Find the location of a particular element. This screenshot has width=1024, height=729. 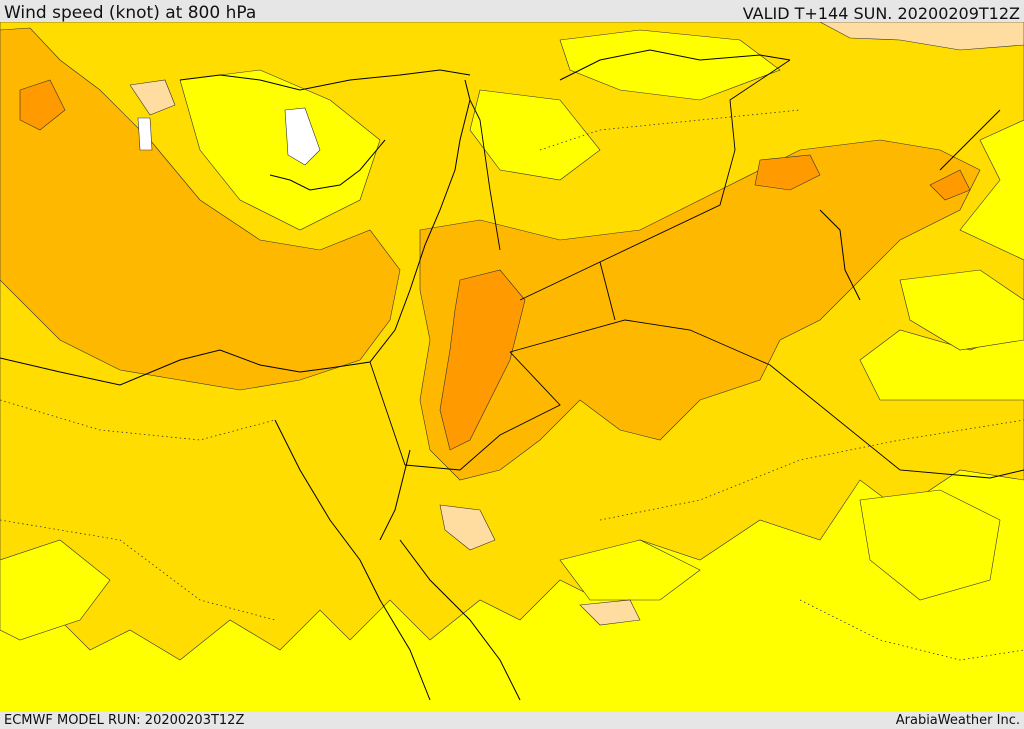

credit-label: ArabiaWeather Inc. is located at coordinates (957, 720).